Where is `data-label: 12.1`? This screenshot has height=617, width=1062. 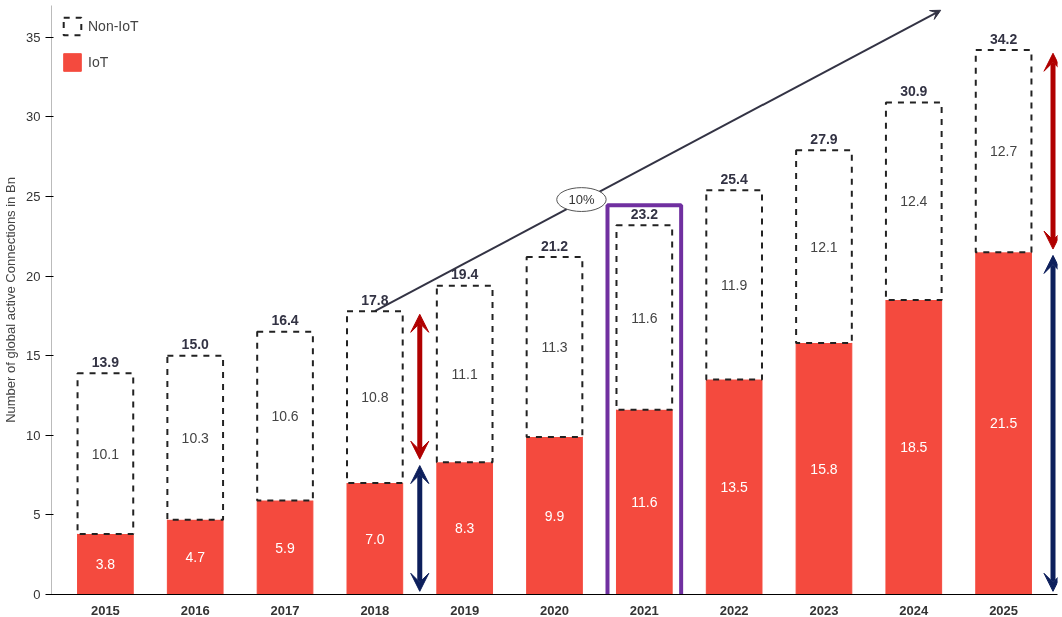
data-label: 12.1 is located at coordinates (824, 246).